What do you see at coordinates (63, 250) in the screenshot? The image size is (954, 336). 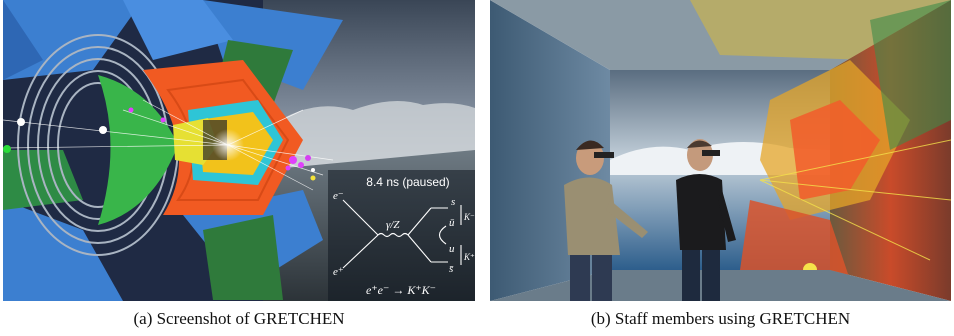 I see `muon-chamber-bottom-left` at bounding box center [63, 250].